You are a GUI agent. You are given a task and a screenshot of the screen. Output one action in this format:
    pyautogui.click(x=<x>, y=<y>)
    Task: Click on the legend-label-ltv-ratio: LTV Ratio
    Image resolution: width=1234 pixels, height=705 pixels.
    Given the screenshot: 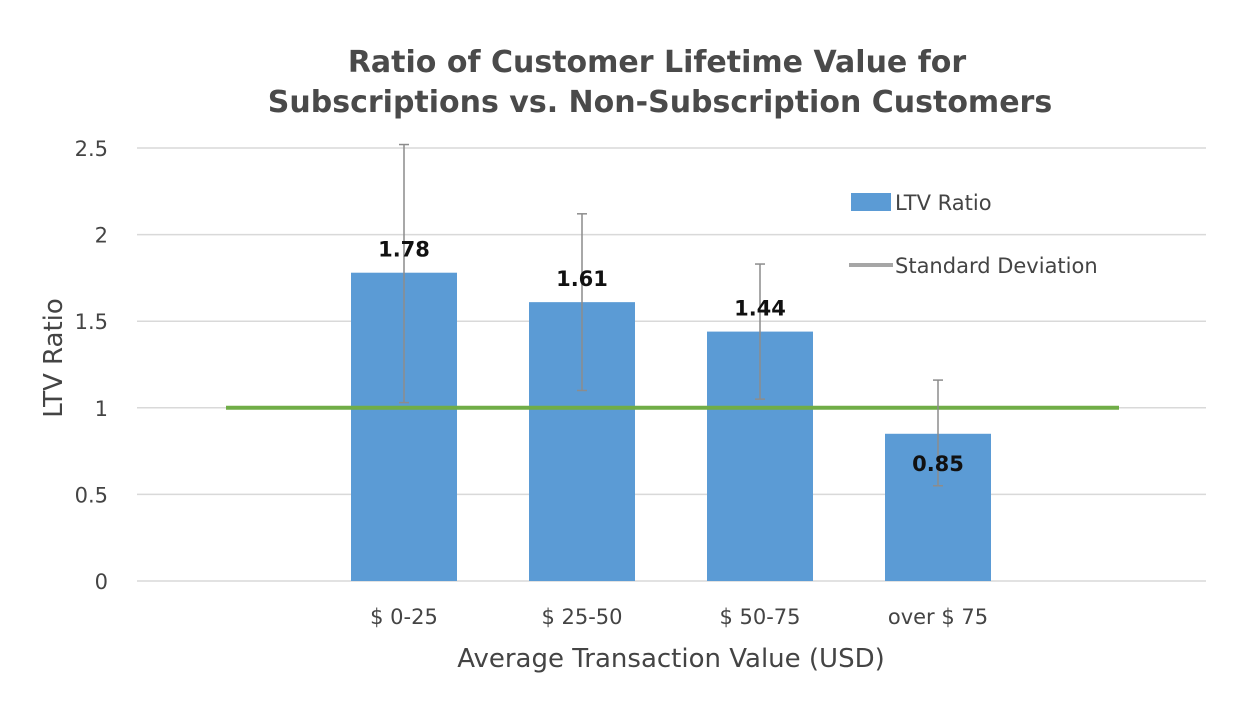 What is the action you would take?
    pyautogui.click(x=943, y=203)
    